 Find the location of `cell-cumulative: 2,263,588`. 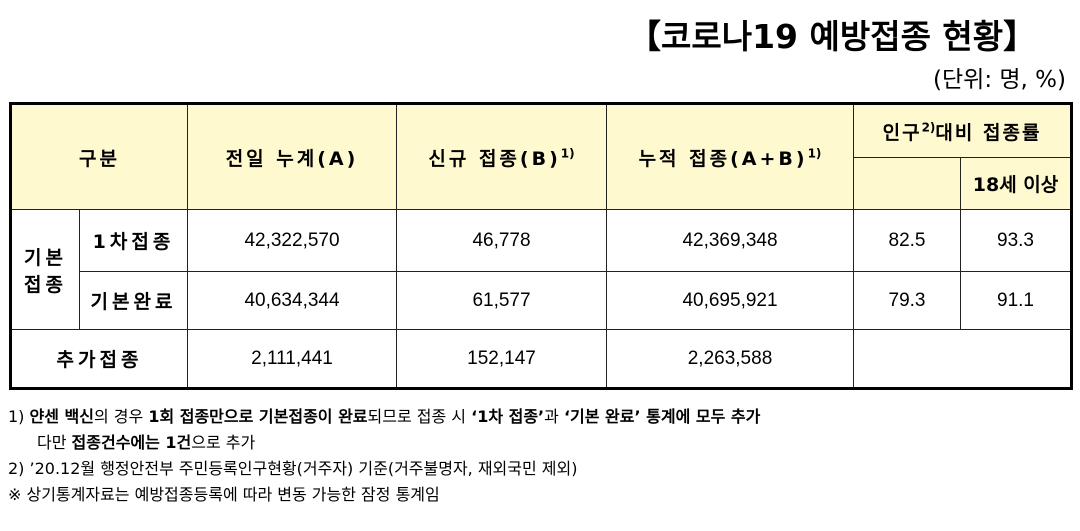

cell-cumulative: 2,263,588 is located at coordinates (730, 359).